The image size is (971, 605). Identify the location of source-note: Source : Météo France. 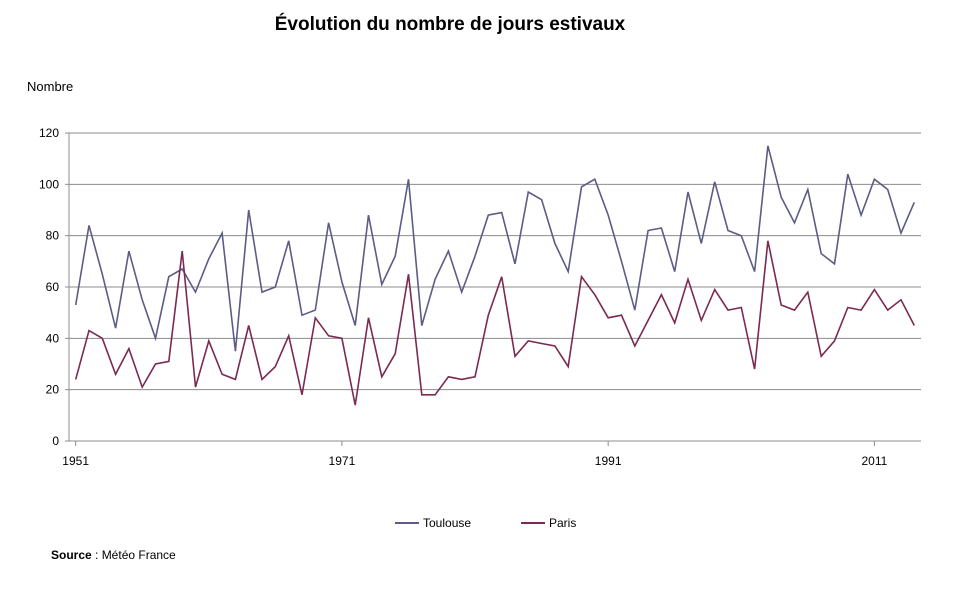
(113, 555).